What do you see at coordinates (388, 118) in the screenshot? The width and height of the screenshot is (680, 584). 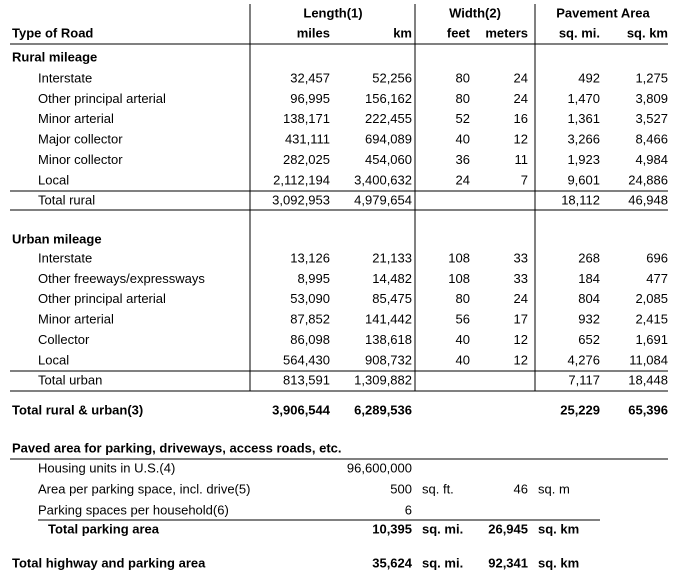 I see `cell: 222,455` at bounding box center [388, 118].